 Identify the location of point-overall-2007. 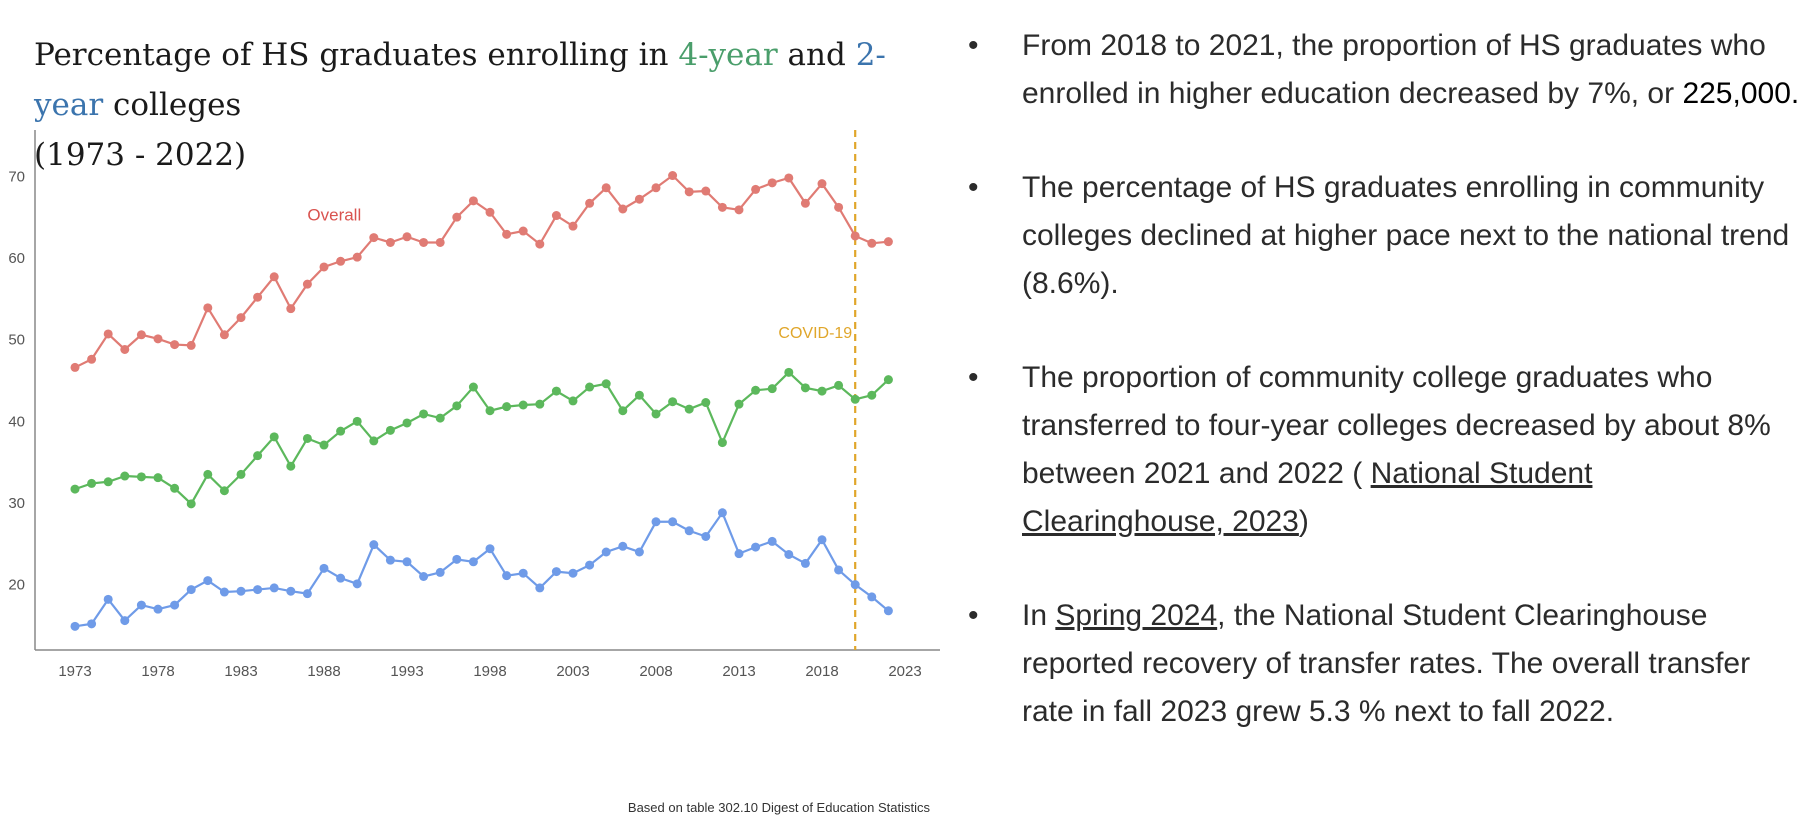
(639, 199).